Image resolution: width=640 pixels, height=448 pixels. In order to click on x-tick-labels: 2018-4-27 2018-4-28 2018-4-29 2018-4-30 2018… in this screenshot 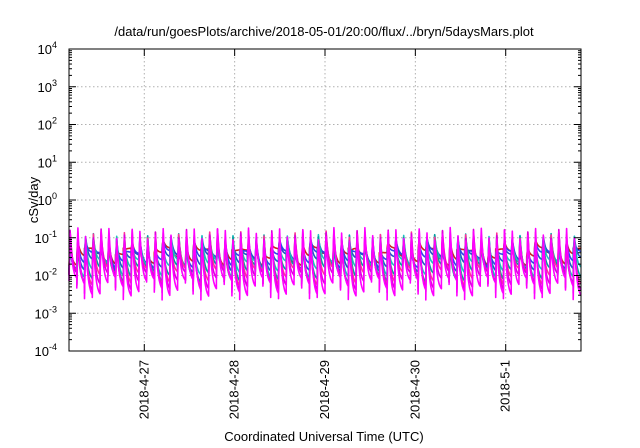, I will do `click(324, 389)`.